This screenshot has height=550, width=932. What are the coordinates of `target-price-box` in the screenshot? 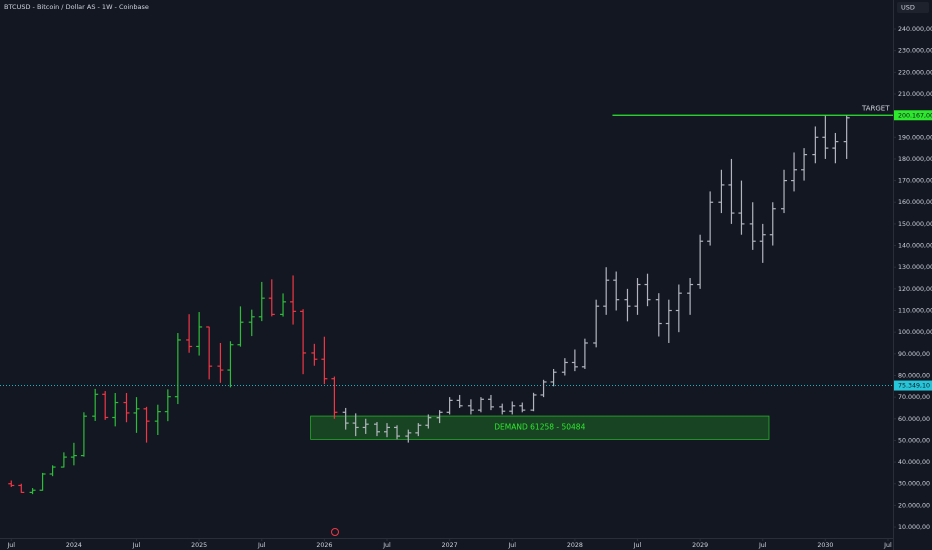 It's located at (913, 115).